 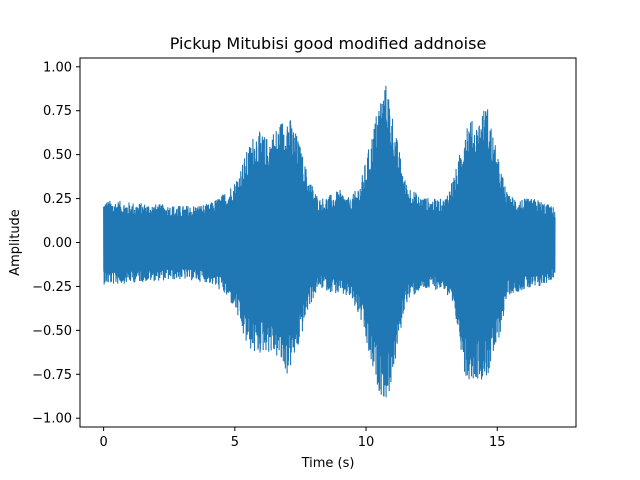 I want to click on y-tick-label: −0.50, so click(x=52, y=331).